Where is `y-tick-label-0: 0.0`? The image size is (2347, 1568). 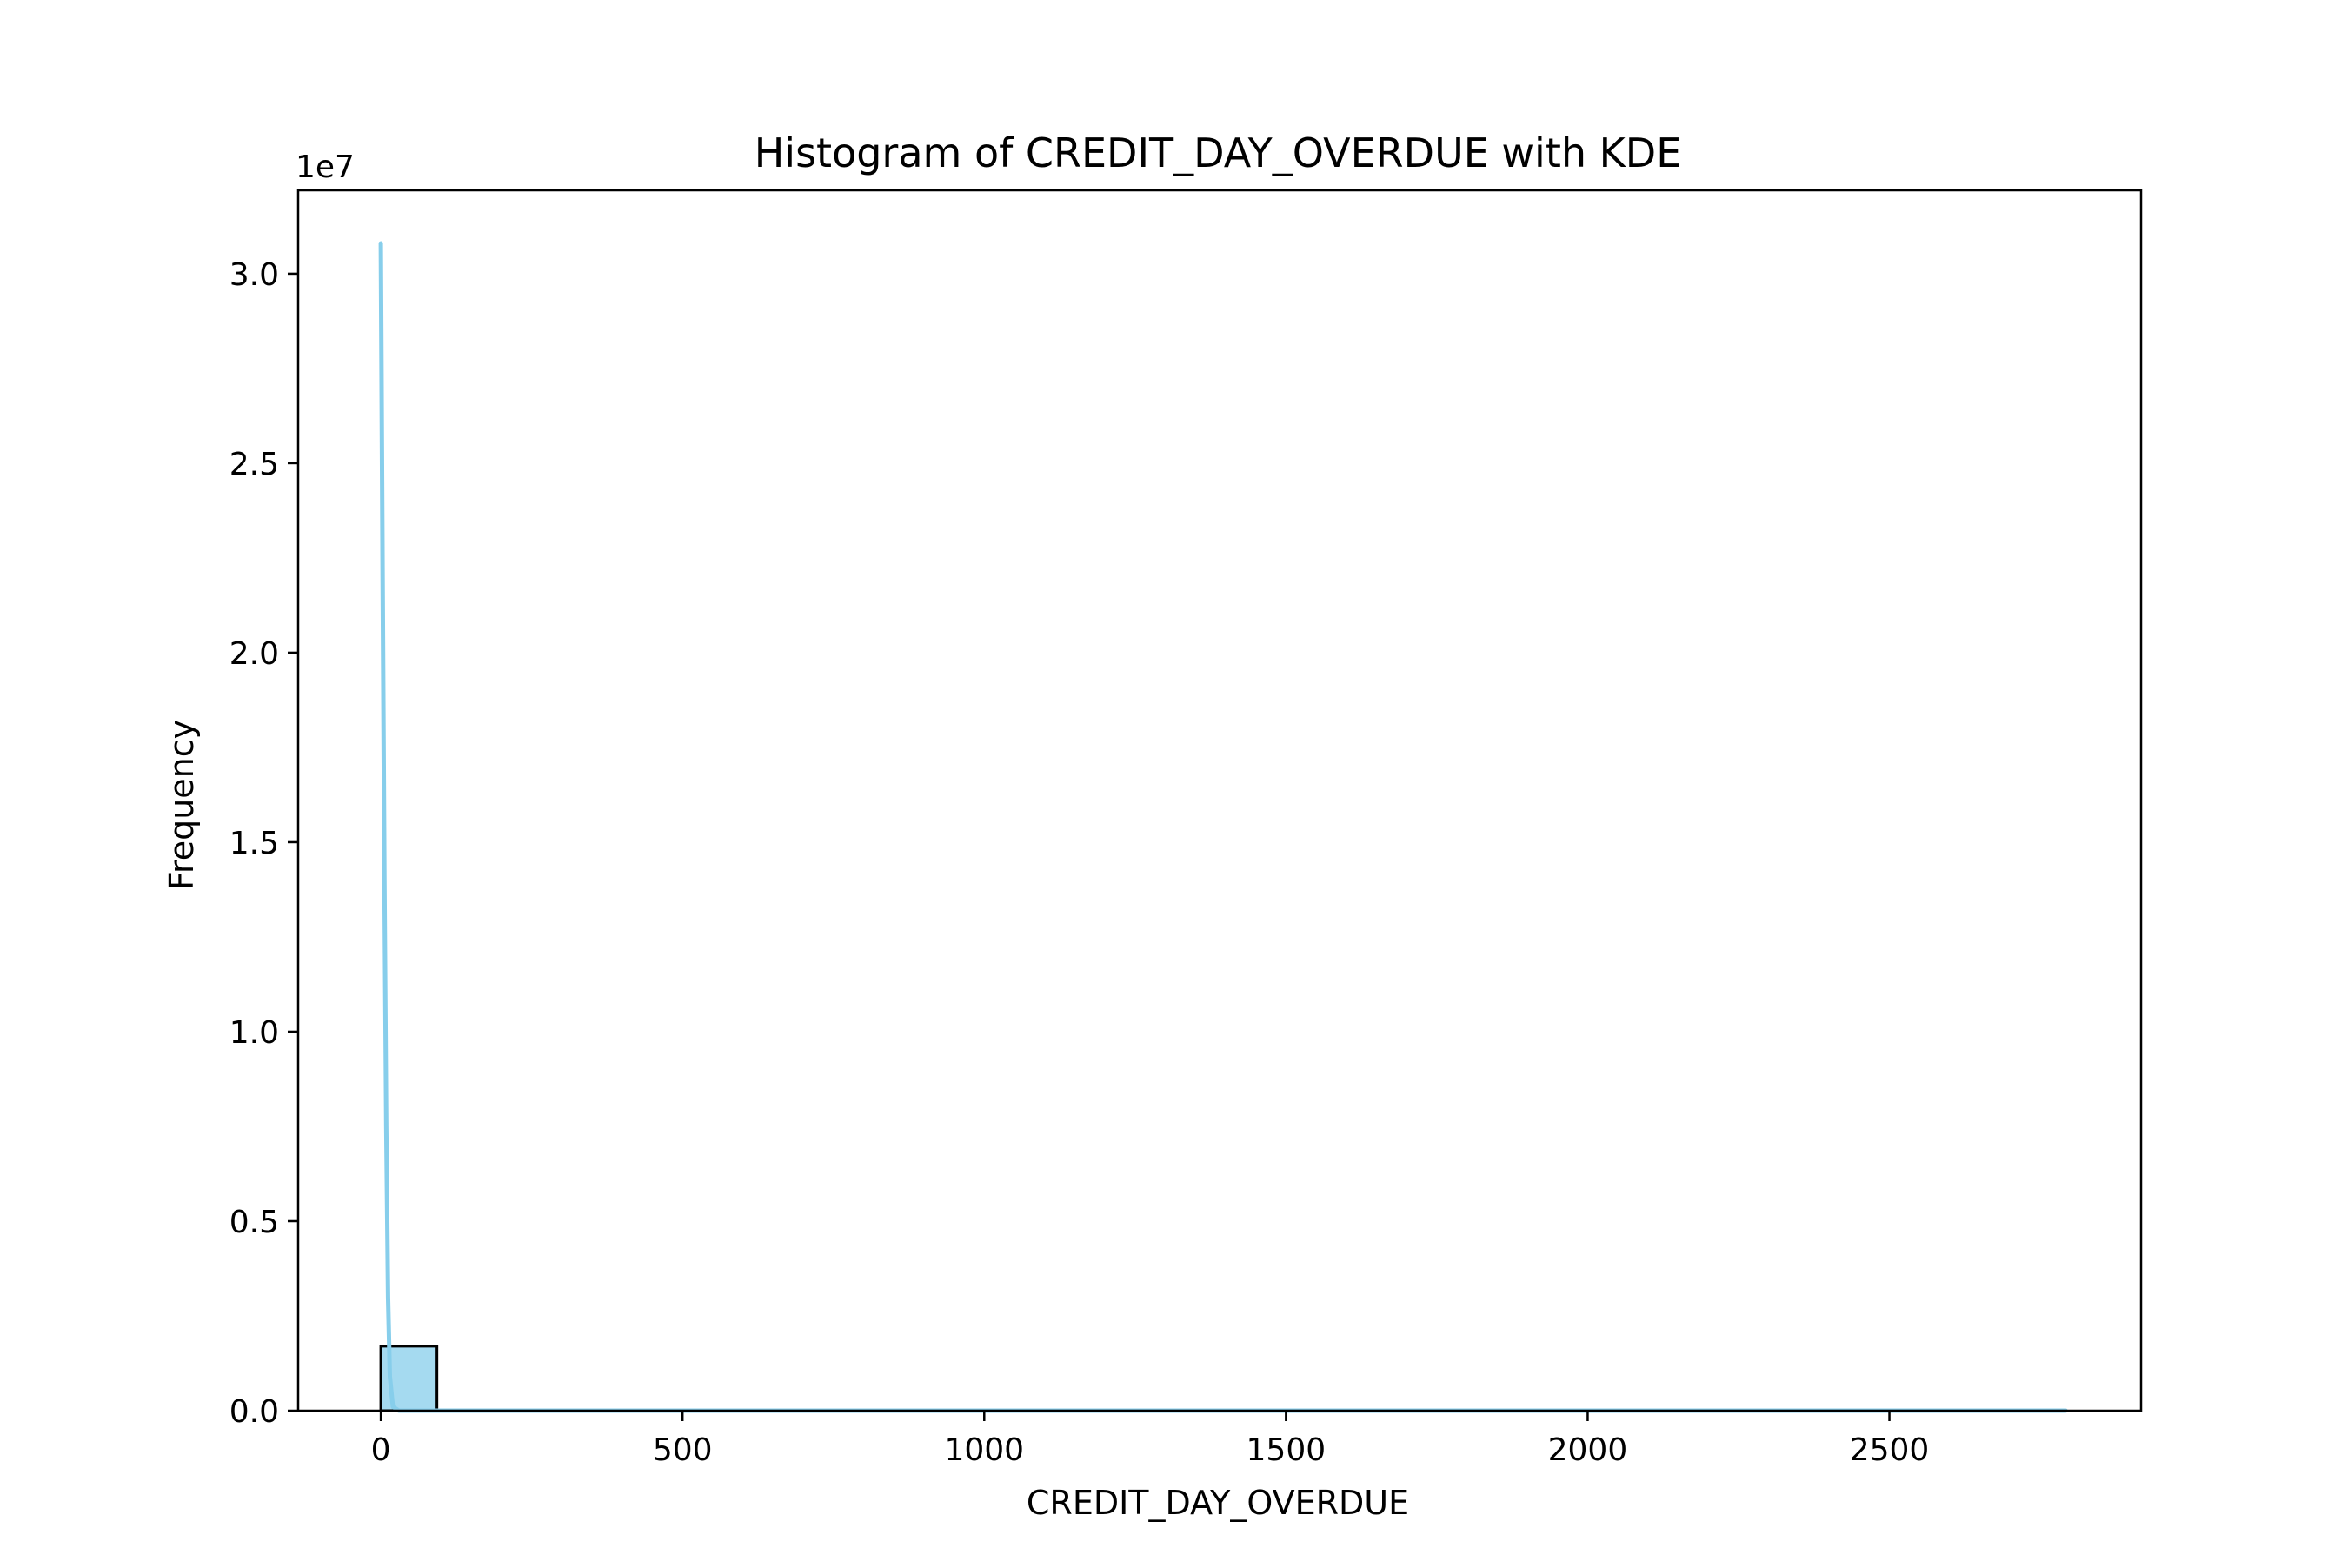 y-tick-label-0: 0.0 is located at coordinates (254, 1412).